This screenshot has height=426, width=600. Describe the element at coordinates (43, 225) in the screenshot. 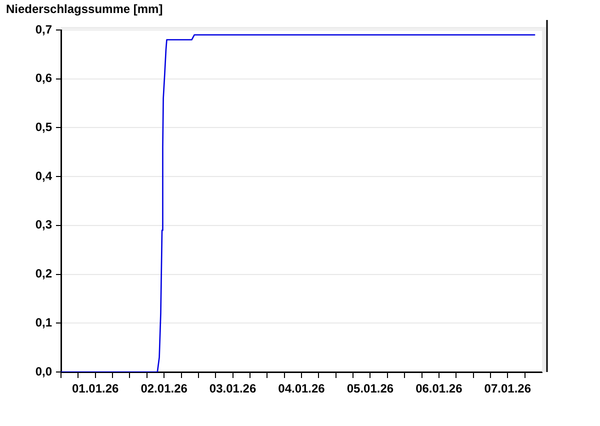

I see `y-tick-label: 0,3` at that location.